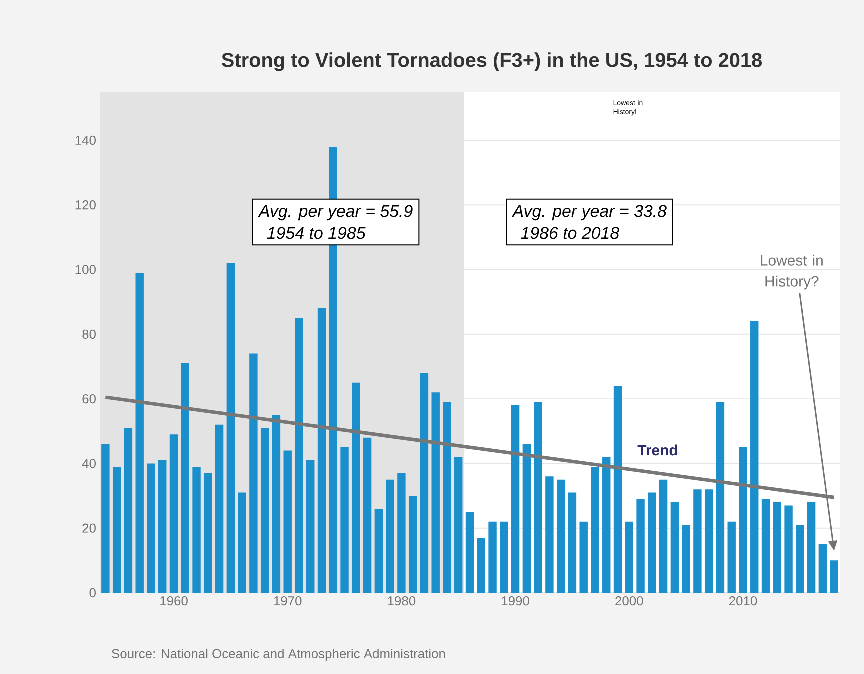 This screenshot has height=674, width=864. I want to click on y-tick-label: 0, so click(93, 593).